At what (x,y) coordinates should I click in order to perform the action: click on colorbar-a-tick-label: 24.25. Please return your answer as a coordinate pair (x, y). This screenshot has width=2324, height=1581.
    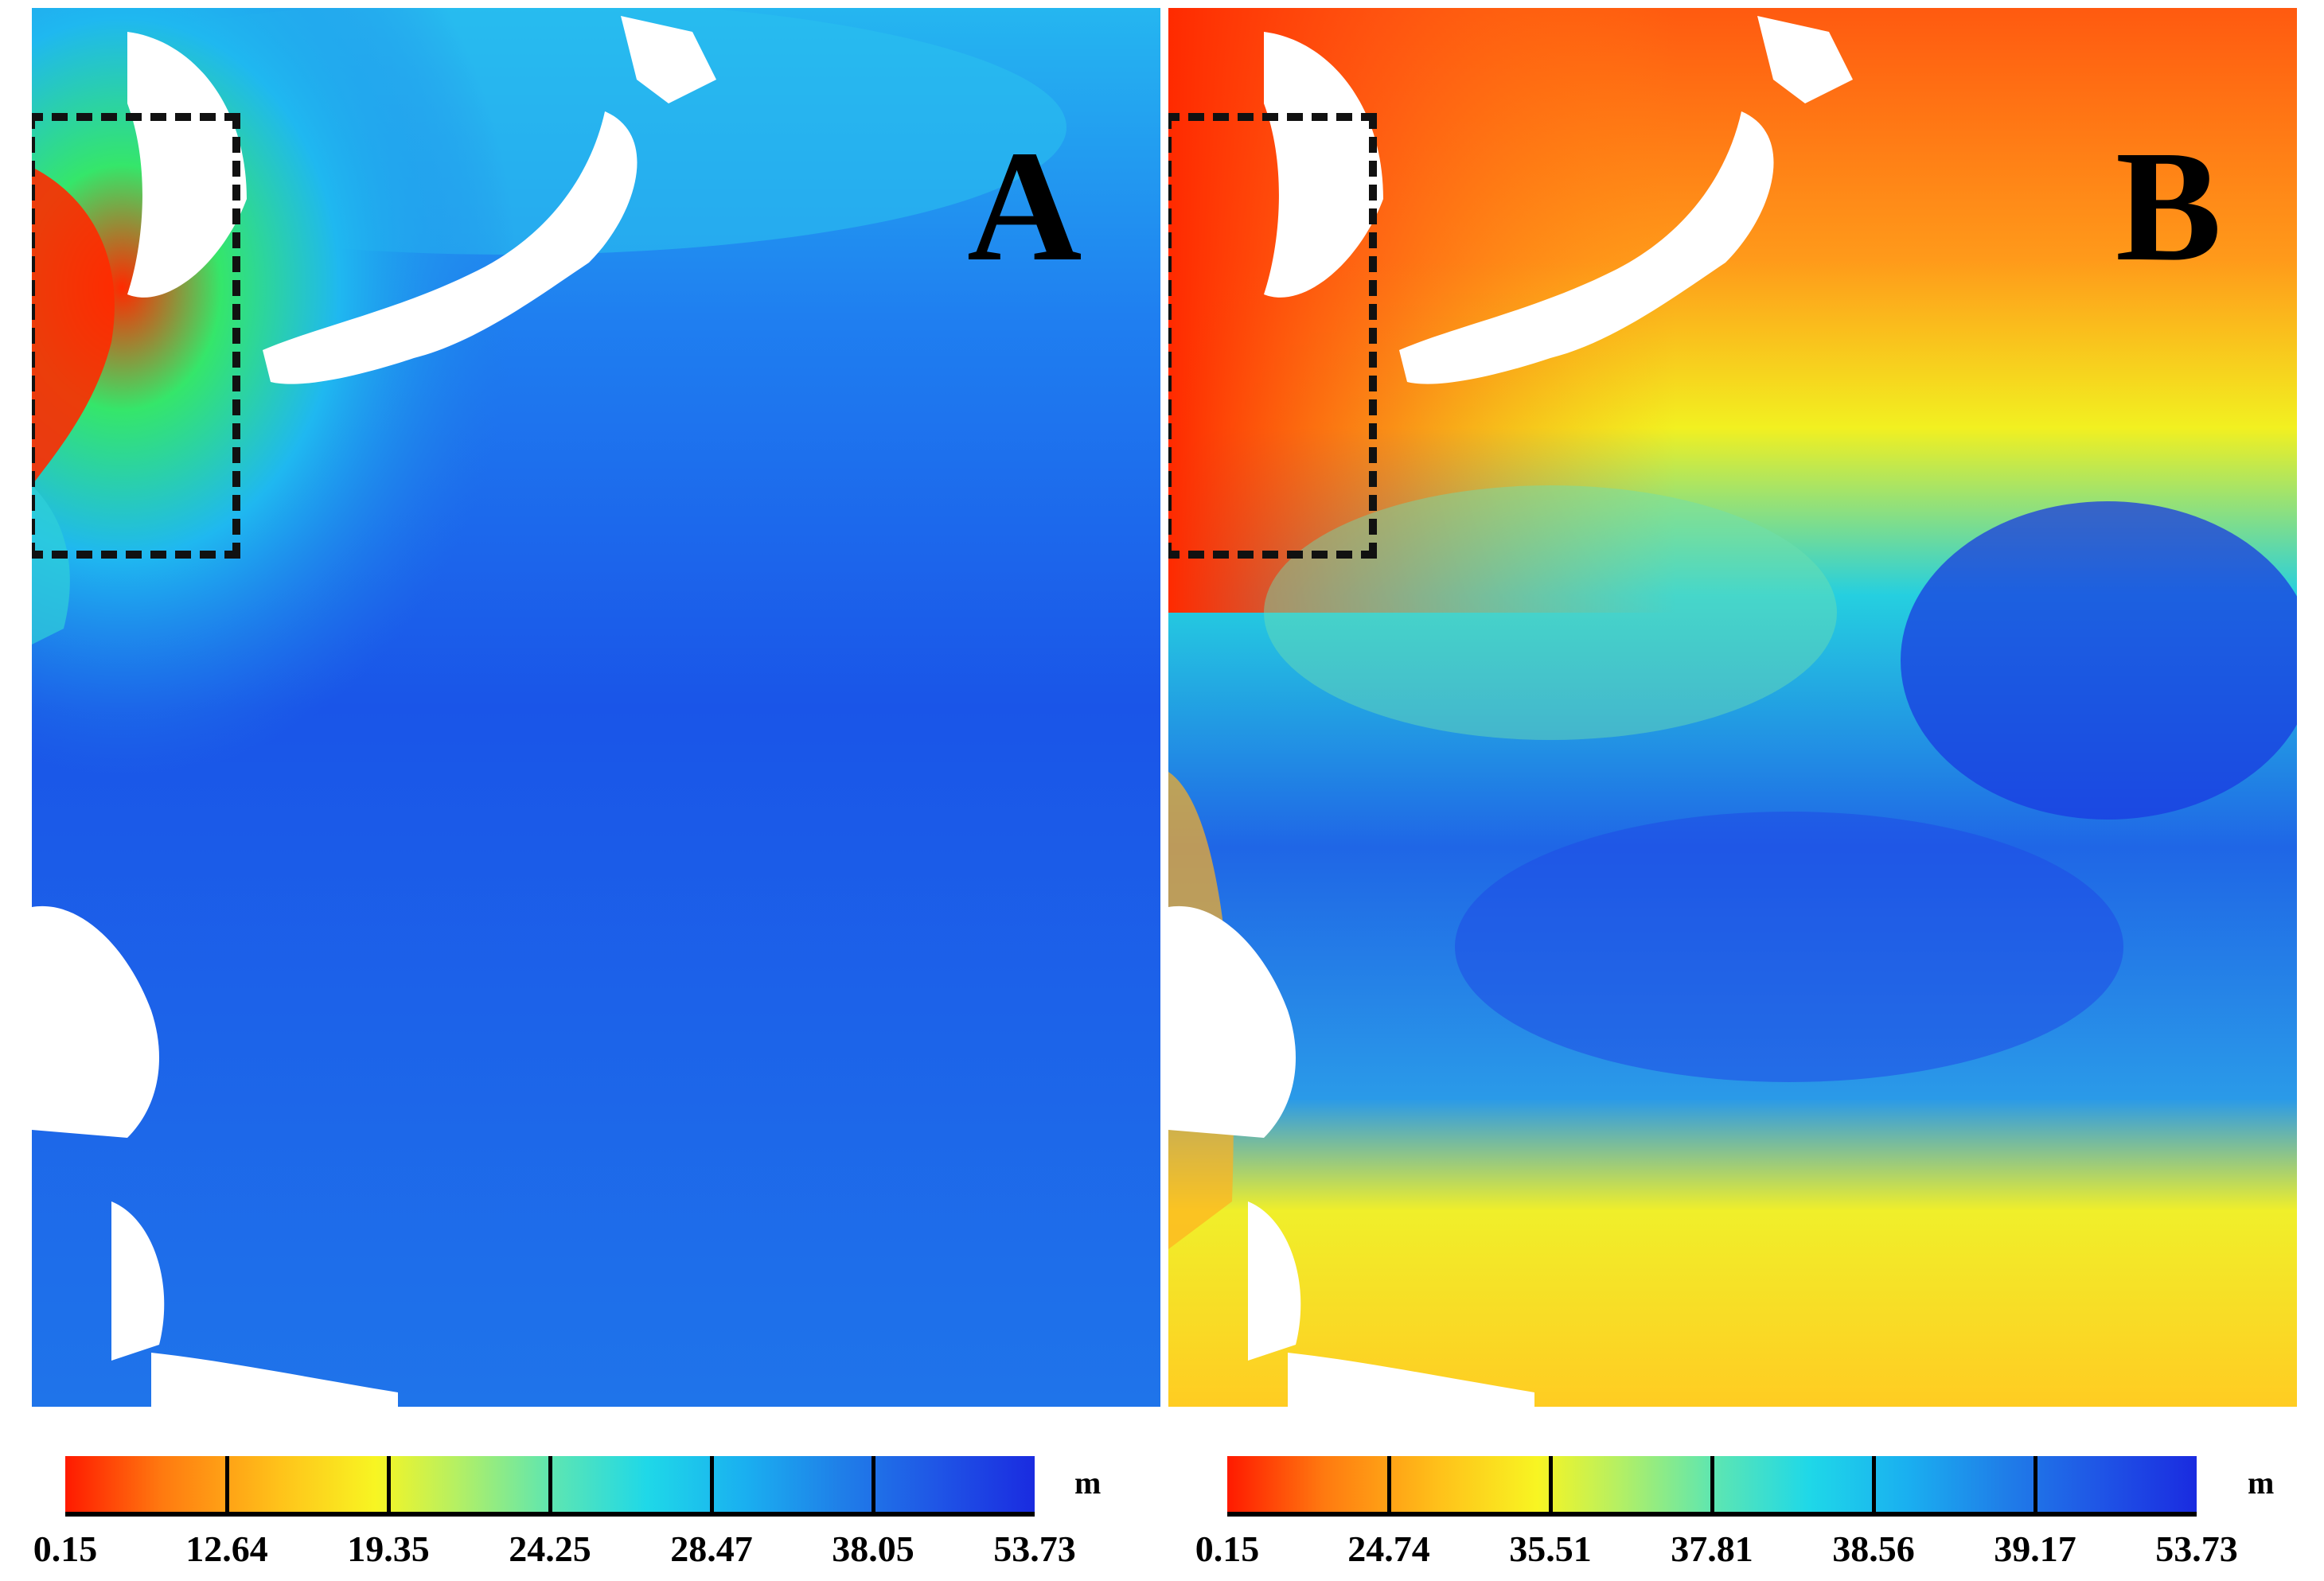
    Looking at the image, I should click on (550, 1548).